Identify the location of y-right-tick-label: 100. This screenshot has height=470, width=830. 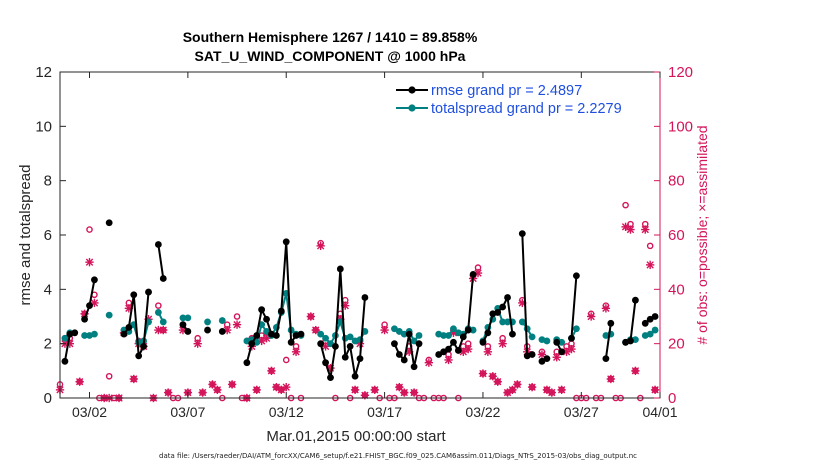
(680, 126).